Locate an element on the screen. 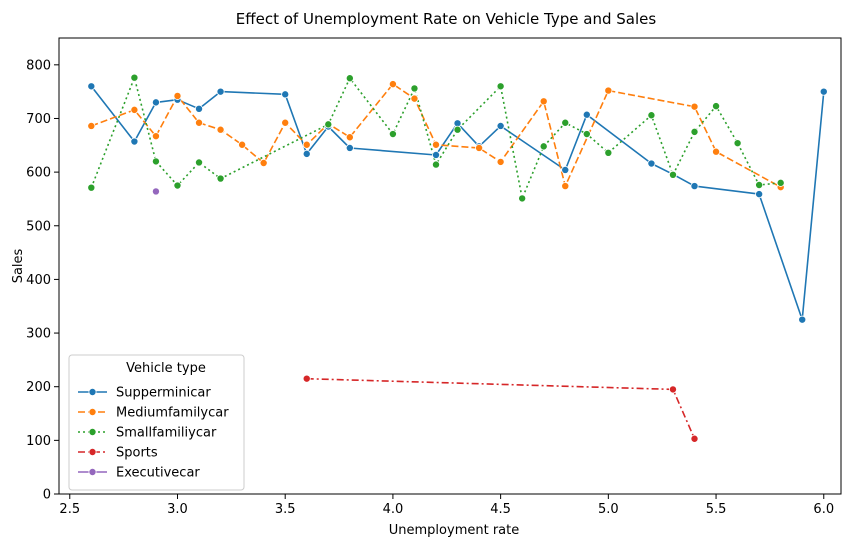 The width and height of the screenshot is (850, 547). legend-label-mediumfamilycar: Mediumfamilycar is located at coordinates (172, 413).